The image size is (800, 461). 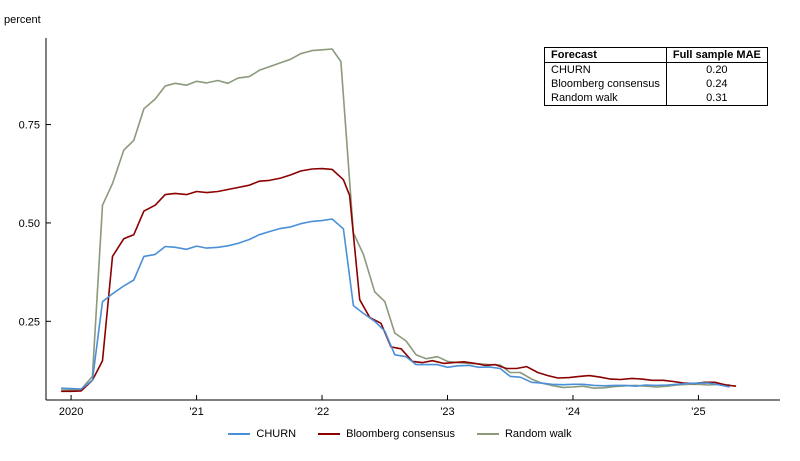 What do you see at coordinates (605, 55) in the screenshot?
I see `mae-header-forecast: Forecast` at bounding box center [605, 55].